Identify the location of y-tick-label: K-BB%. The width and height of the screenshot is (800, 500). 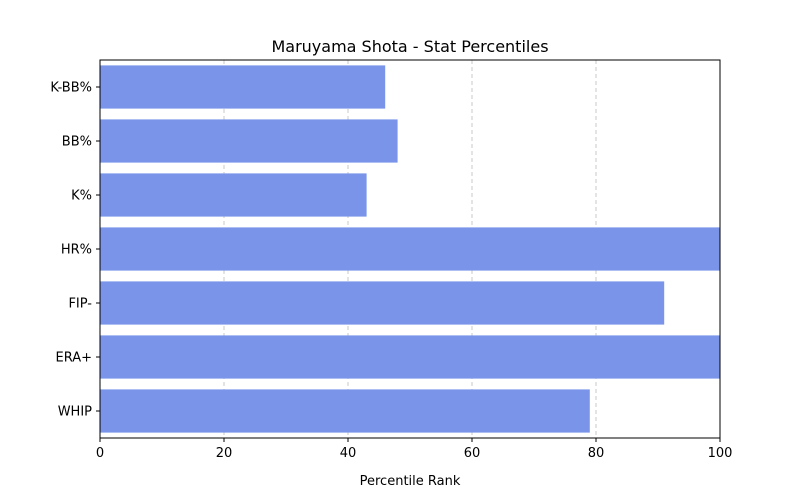
(71, 88).